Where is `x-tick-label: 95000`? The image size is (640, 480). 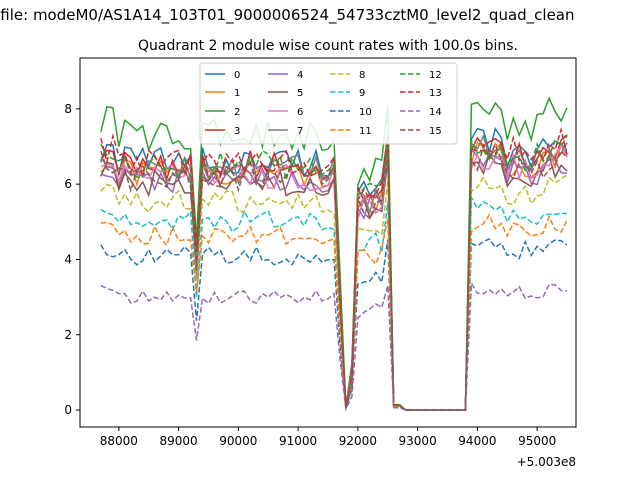
x-tick-label: 95000 is located at coordinates (537, 441).